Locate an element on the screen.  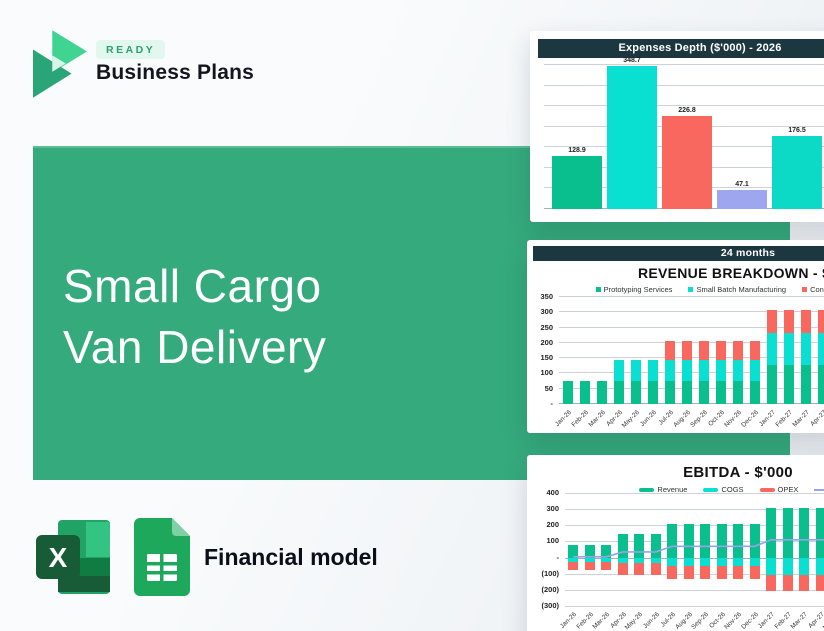
ebitda-zero-line is located at coordinates (698, 548).